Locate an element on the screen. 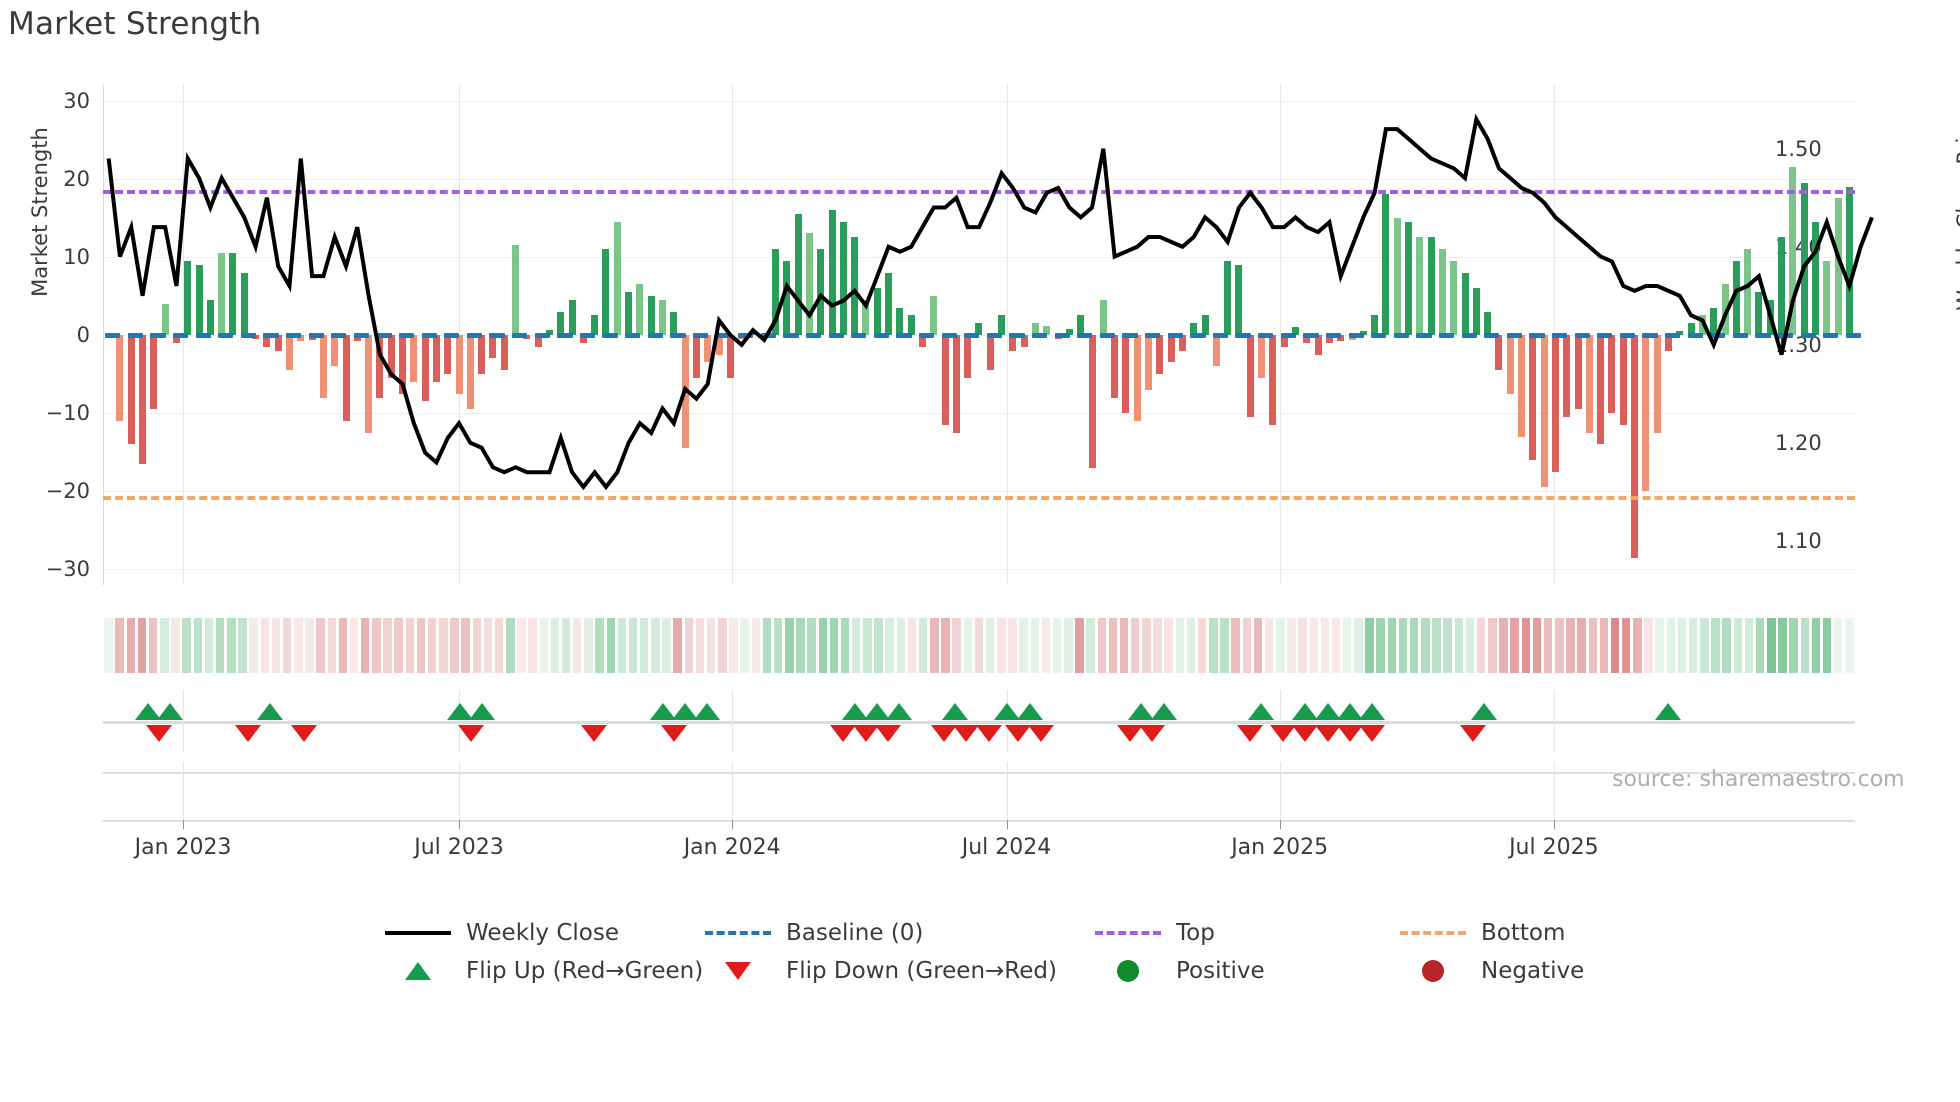 The height and width of the screenshot is (1102, 1960). legend-item: Flip Down (Green→Red) is located at coordinates (878, 971).